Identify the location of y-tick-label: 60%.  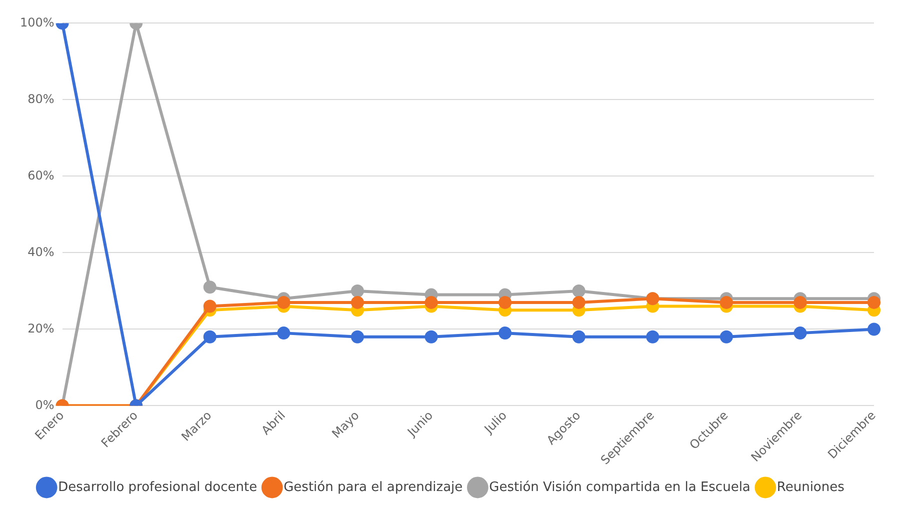
(41, 175).